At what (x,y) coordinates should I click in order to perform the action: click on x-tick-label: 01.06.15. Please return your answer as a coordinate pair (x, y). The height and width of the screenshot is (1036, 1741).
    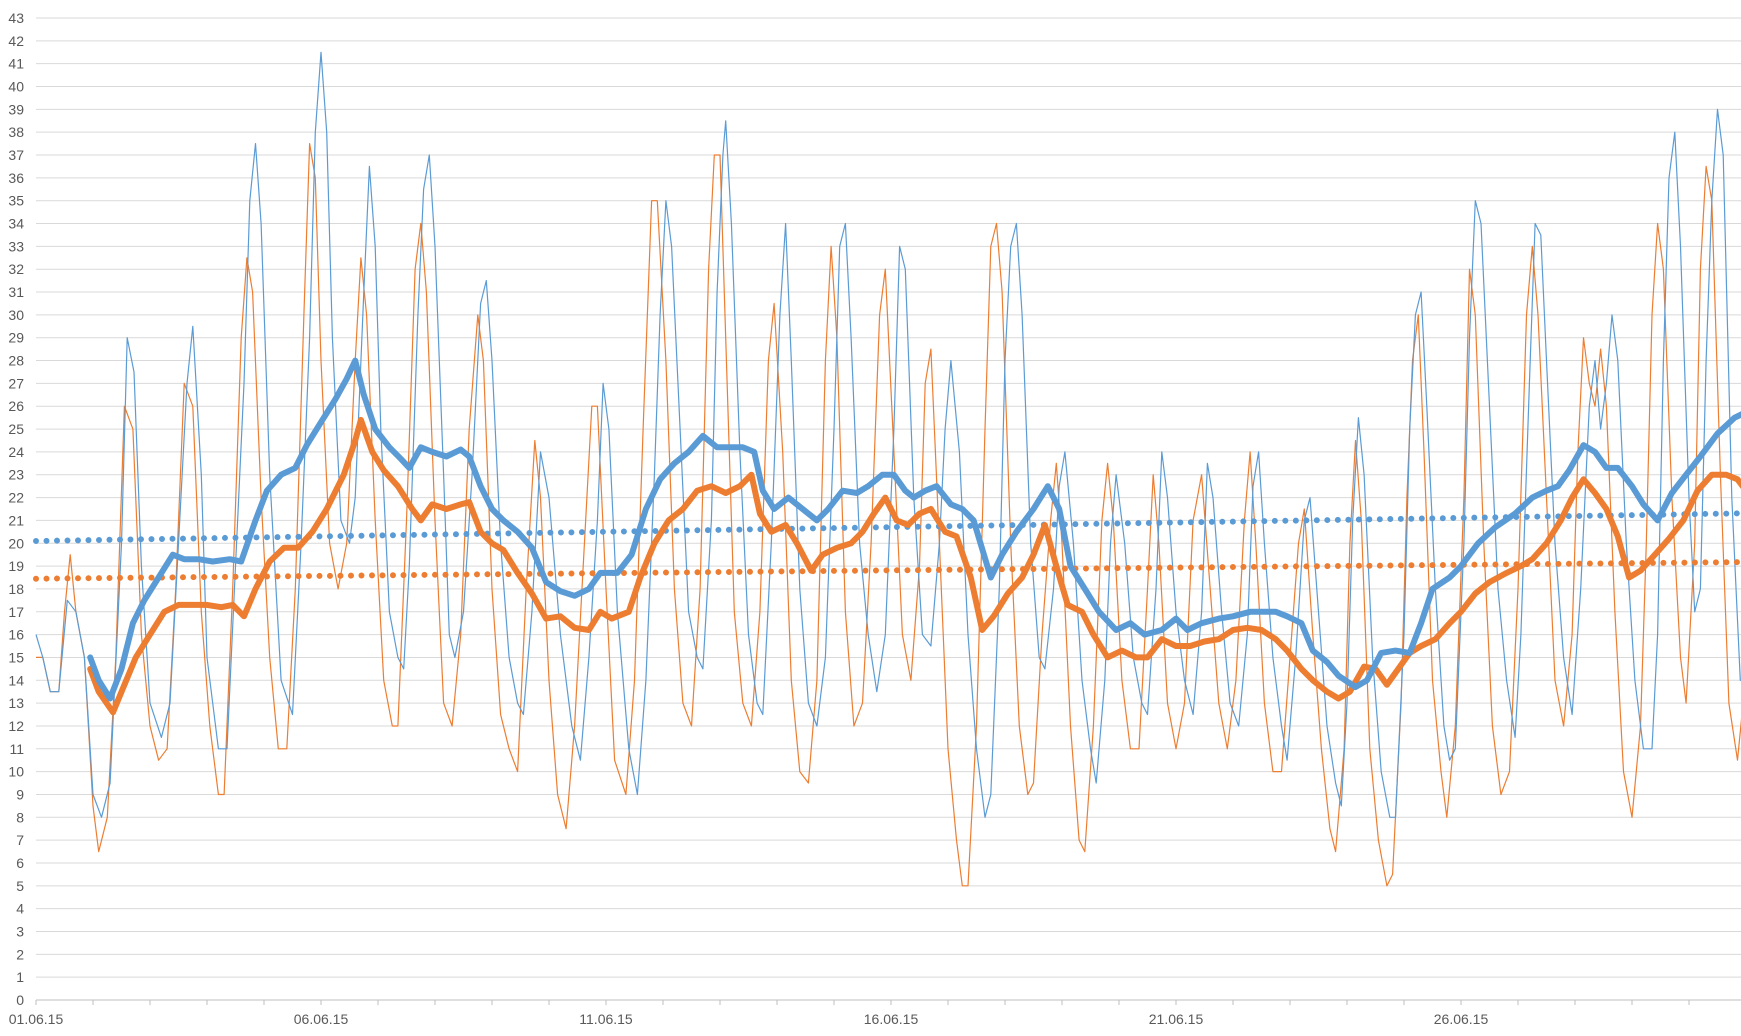
    Looking at the image, I should click on (36, 1019).